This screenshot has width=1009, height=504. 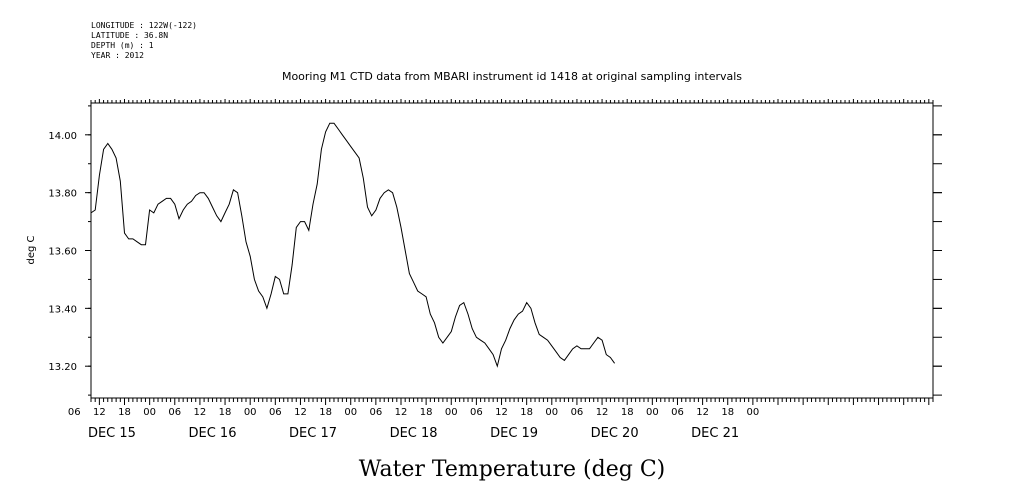 I want to click on depth-text: DEPTH (m) : 1, so click(x=122, y=45).